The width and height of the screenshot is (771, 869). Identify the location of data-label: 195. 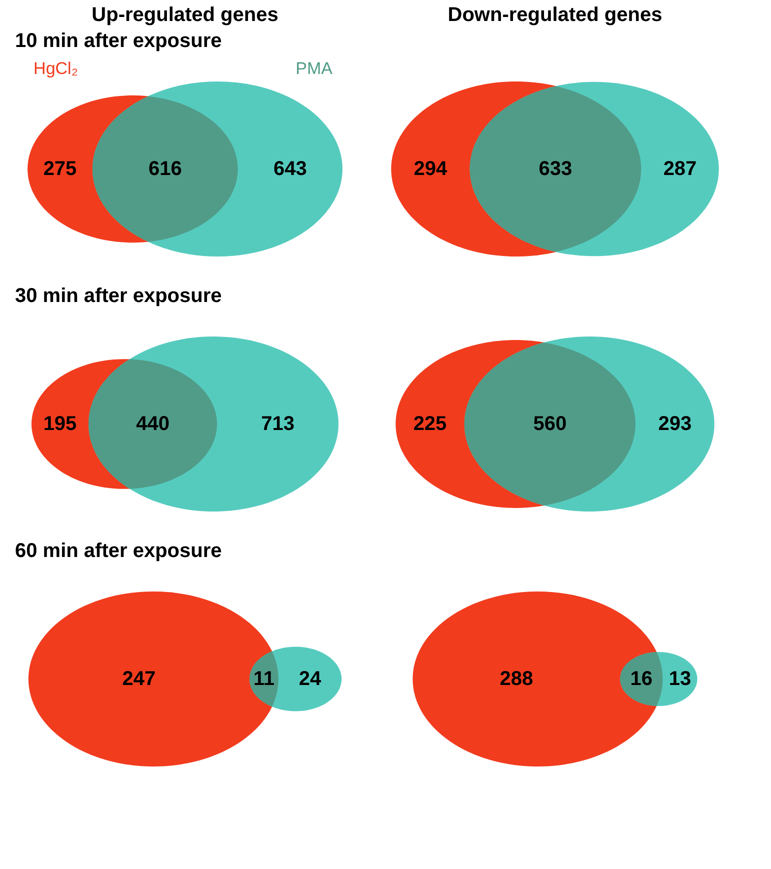
(60, 424).